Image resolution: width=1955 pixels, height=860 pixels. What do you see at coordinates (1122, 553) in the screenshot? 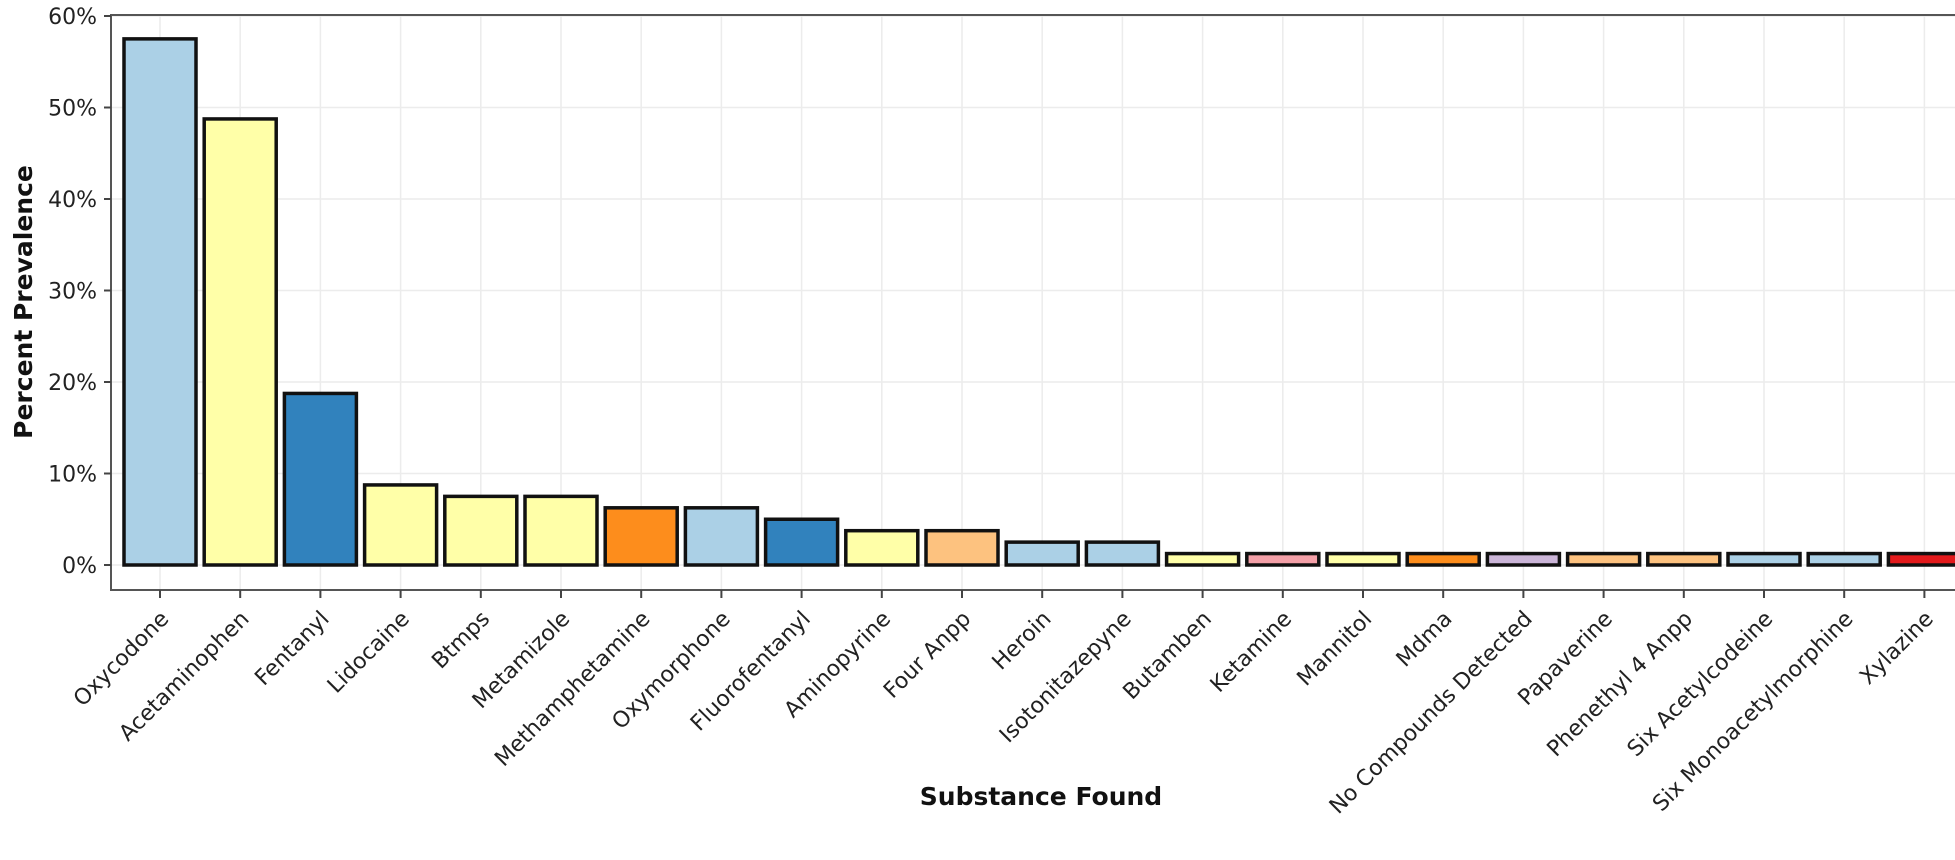
I see `bar-isotonitazepyne` at bounding box center [1122, 553].